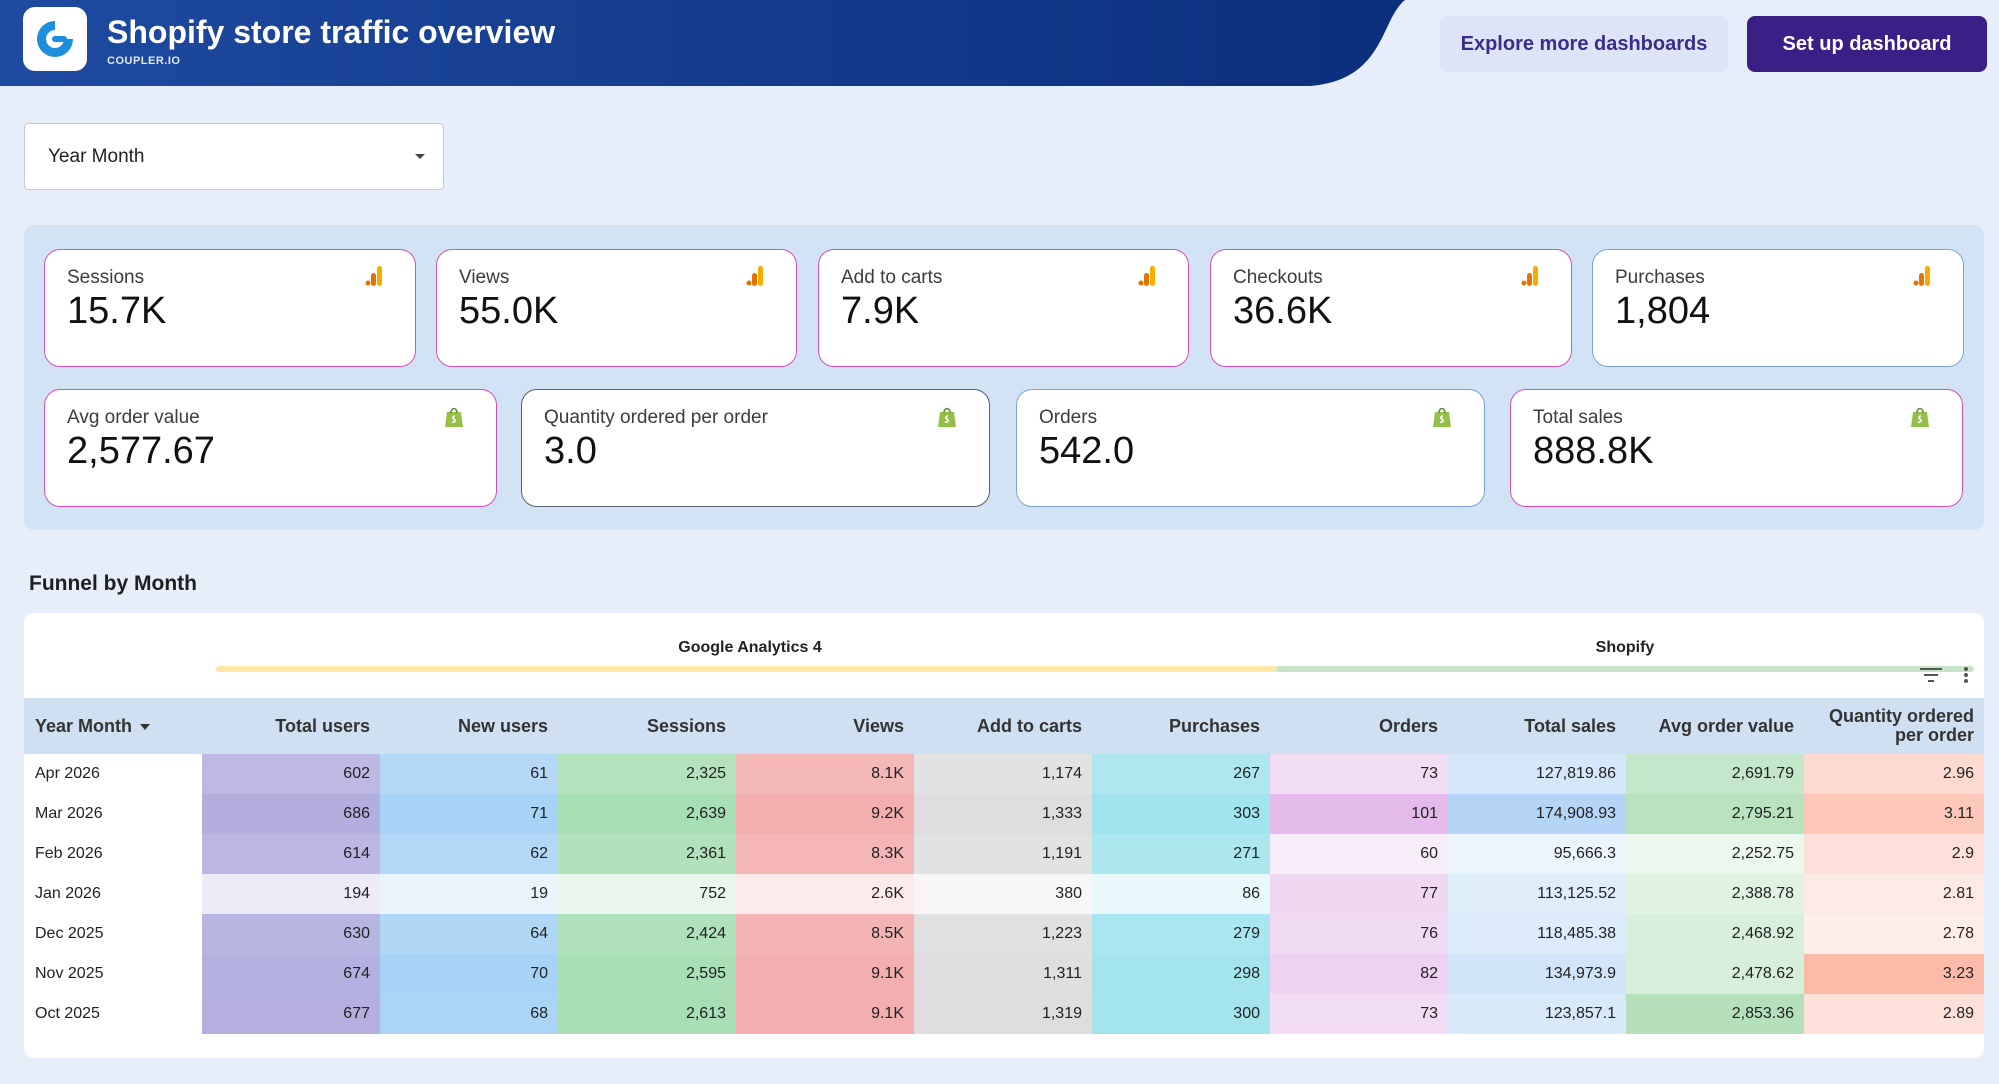 This screenshot has width=1999, height=1084. What do you see at coordinates (616, 308) in the screenshot?
I see `kpi-views: Views 55.0K` at bounding box center [616, 308].